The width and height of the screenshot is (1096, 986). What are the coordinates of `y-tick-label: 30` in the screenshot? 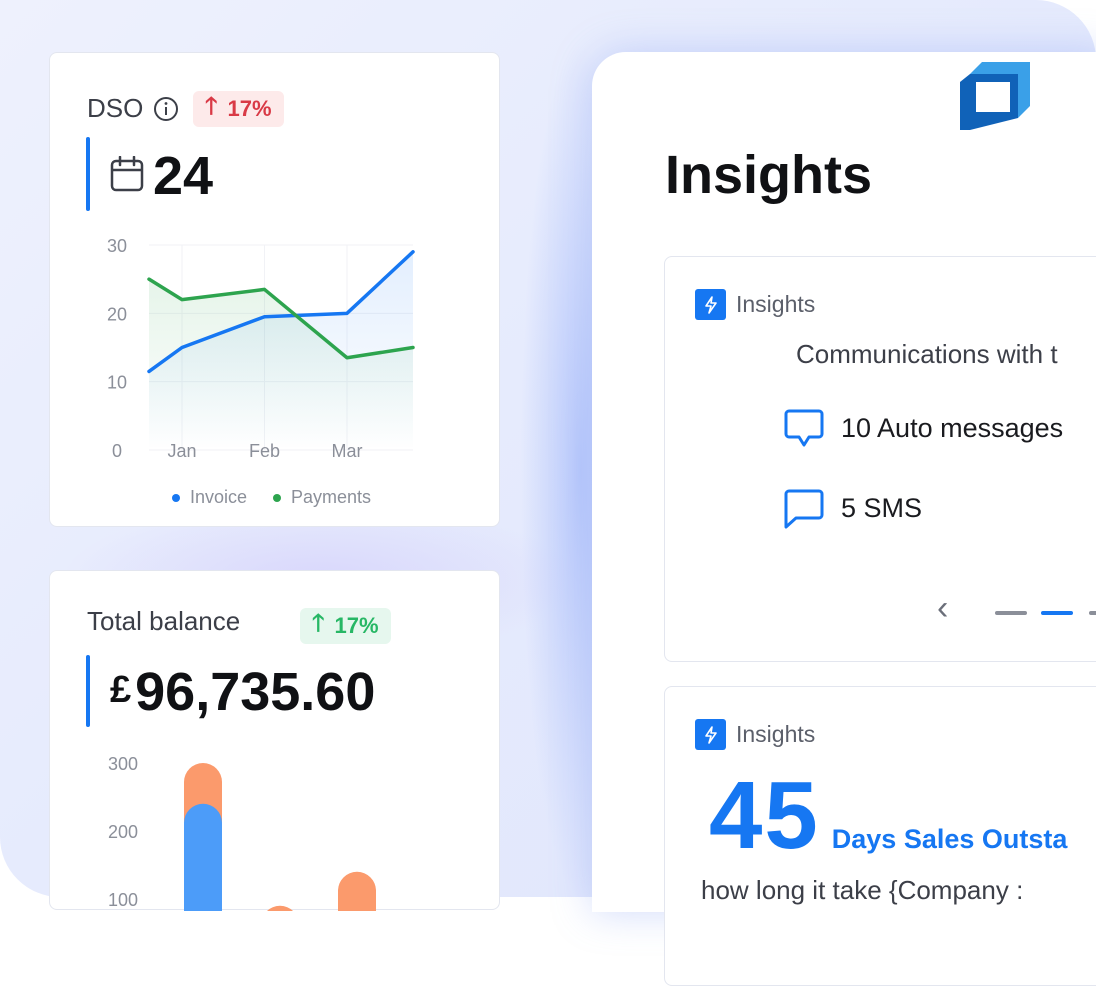 It's located at (117, 246).